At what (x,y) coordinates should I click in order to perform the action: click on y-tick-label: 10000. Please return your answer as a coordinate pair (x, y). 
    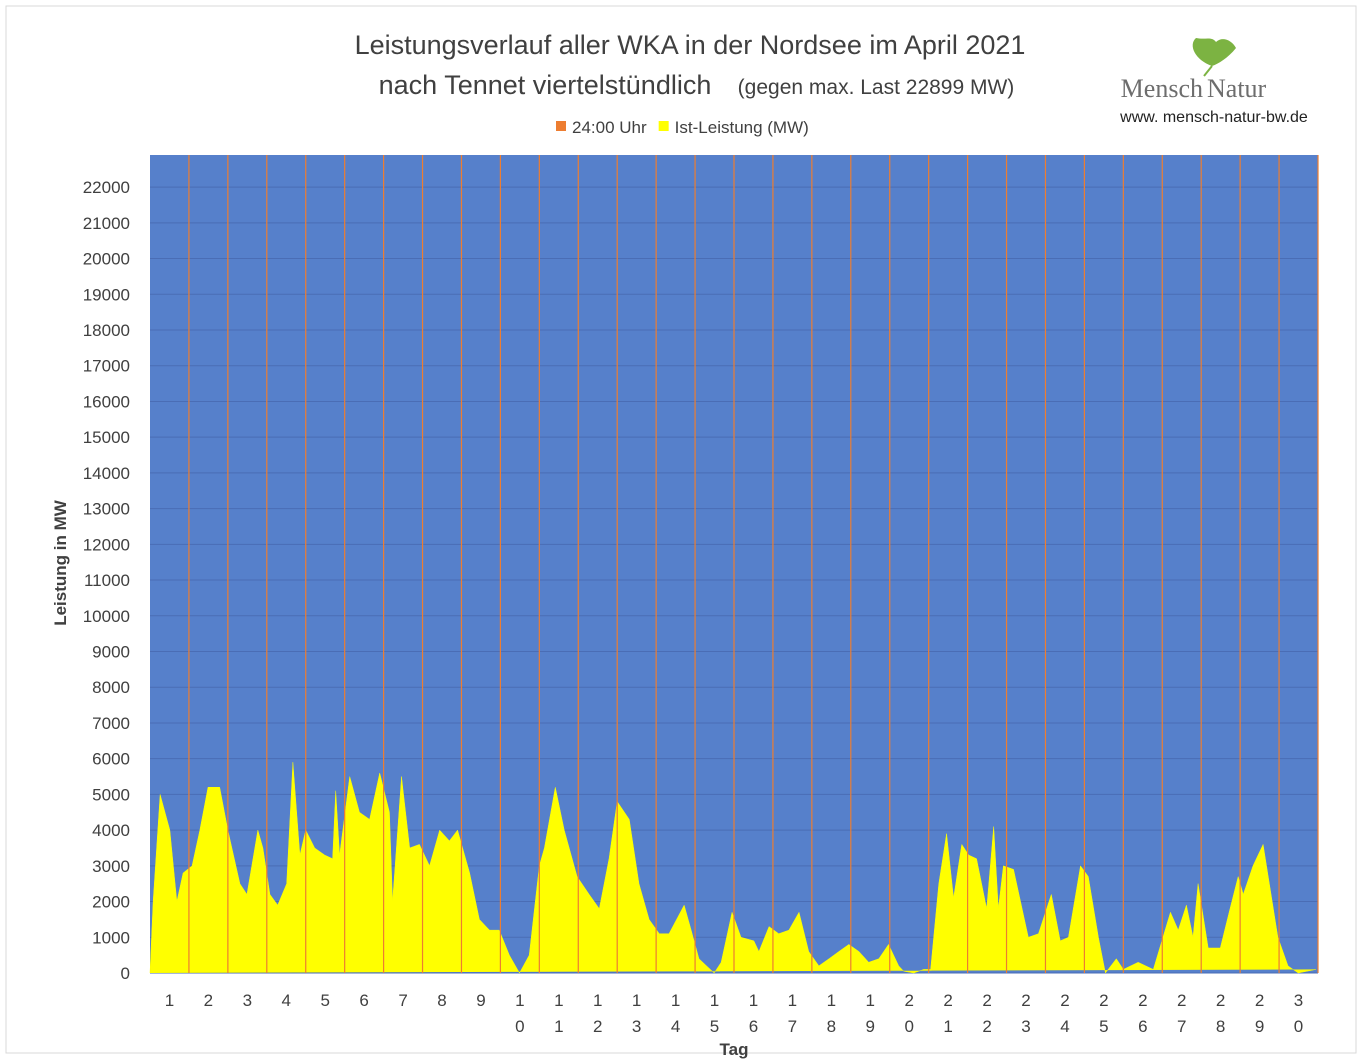
    Looking at the image, I should click on (106, 616).